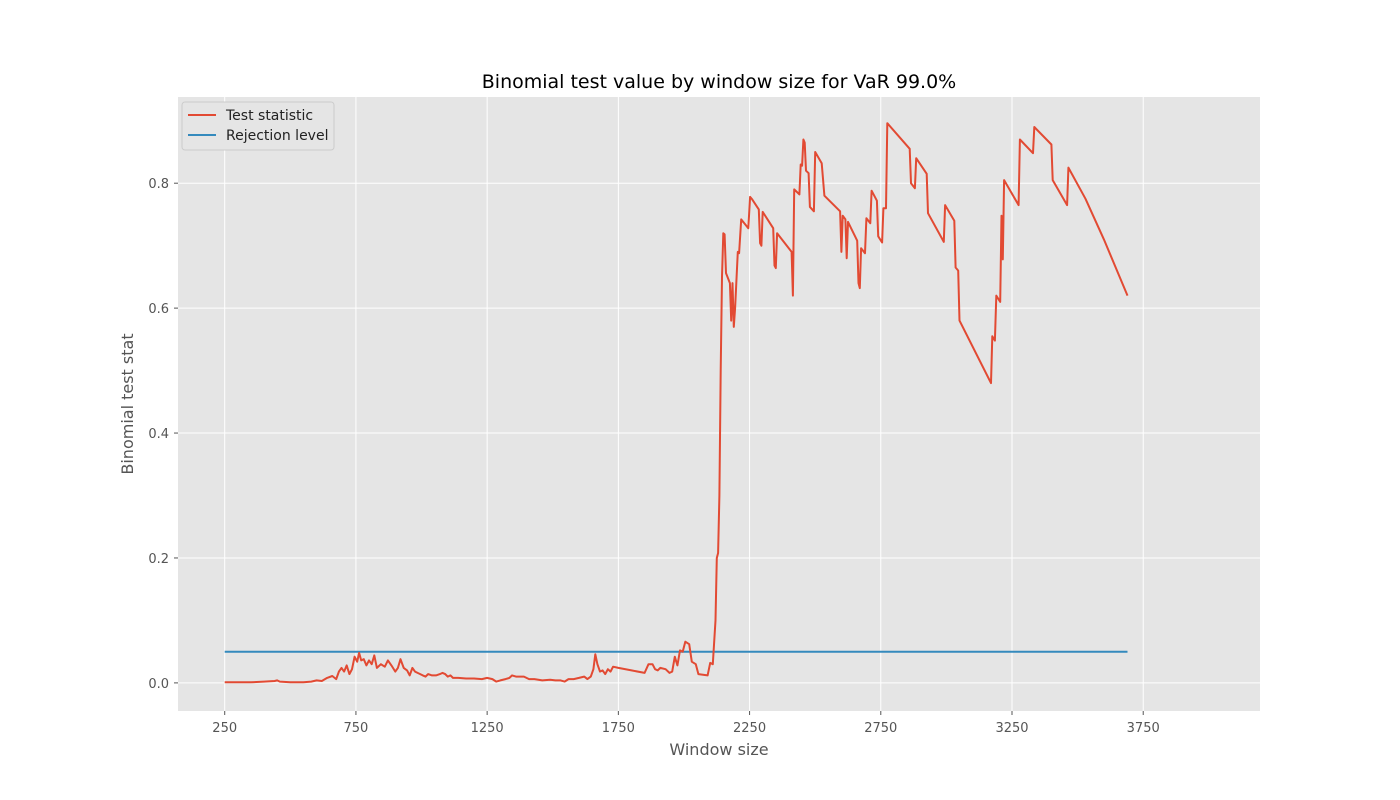  I want to click on y-tick-label: 0.4, so click(158, 434).